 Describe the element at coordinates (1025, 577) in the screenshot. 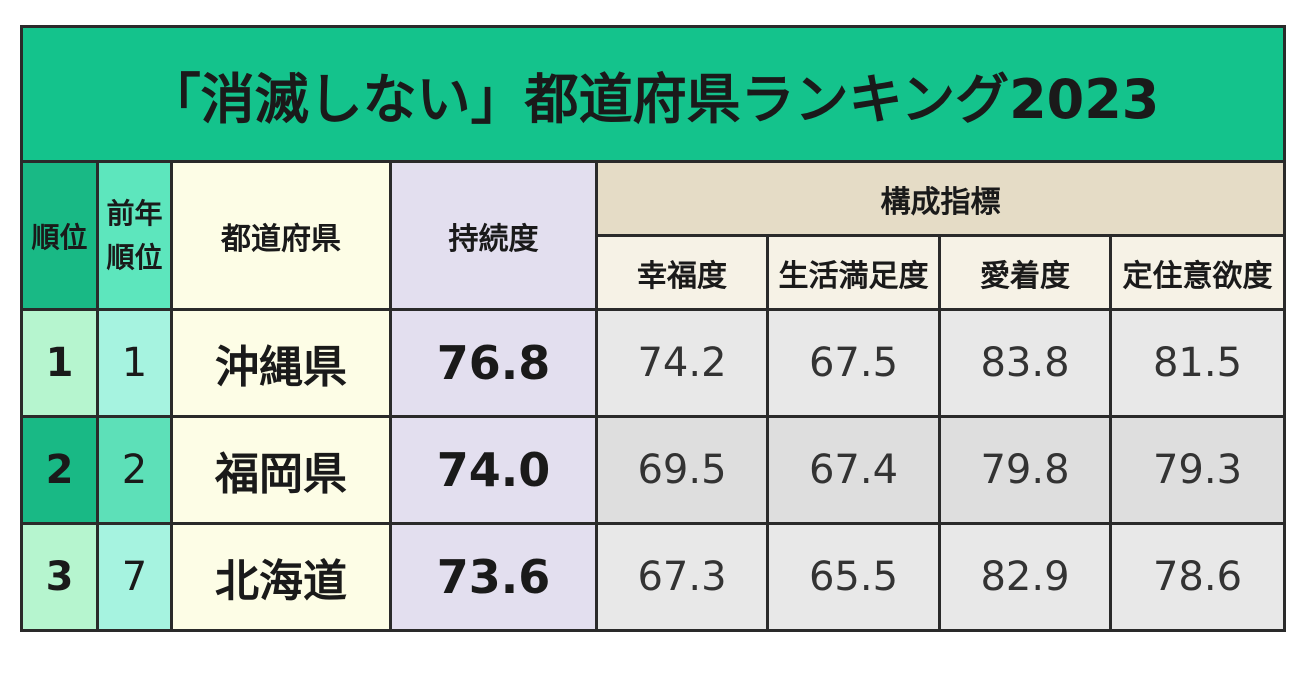

I see `cell: 82.9` at that location.